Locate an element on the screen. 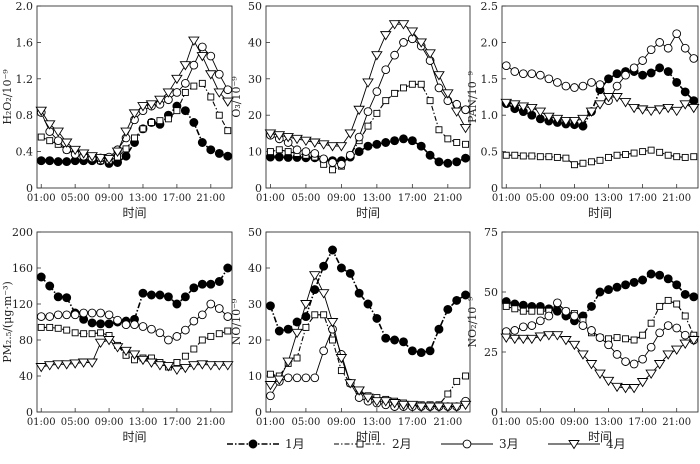 Image resolution: width=700 pixels, height=464 pixels. y-tick-label: 40 is located at coordinates (26, 376).